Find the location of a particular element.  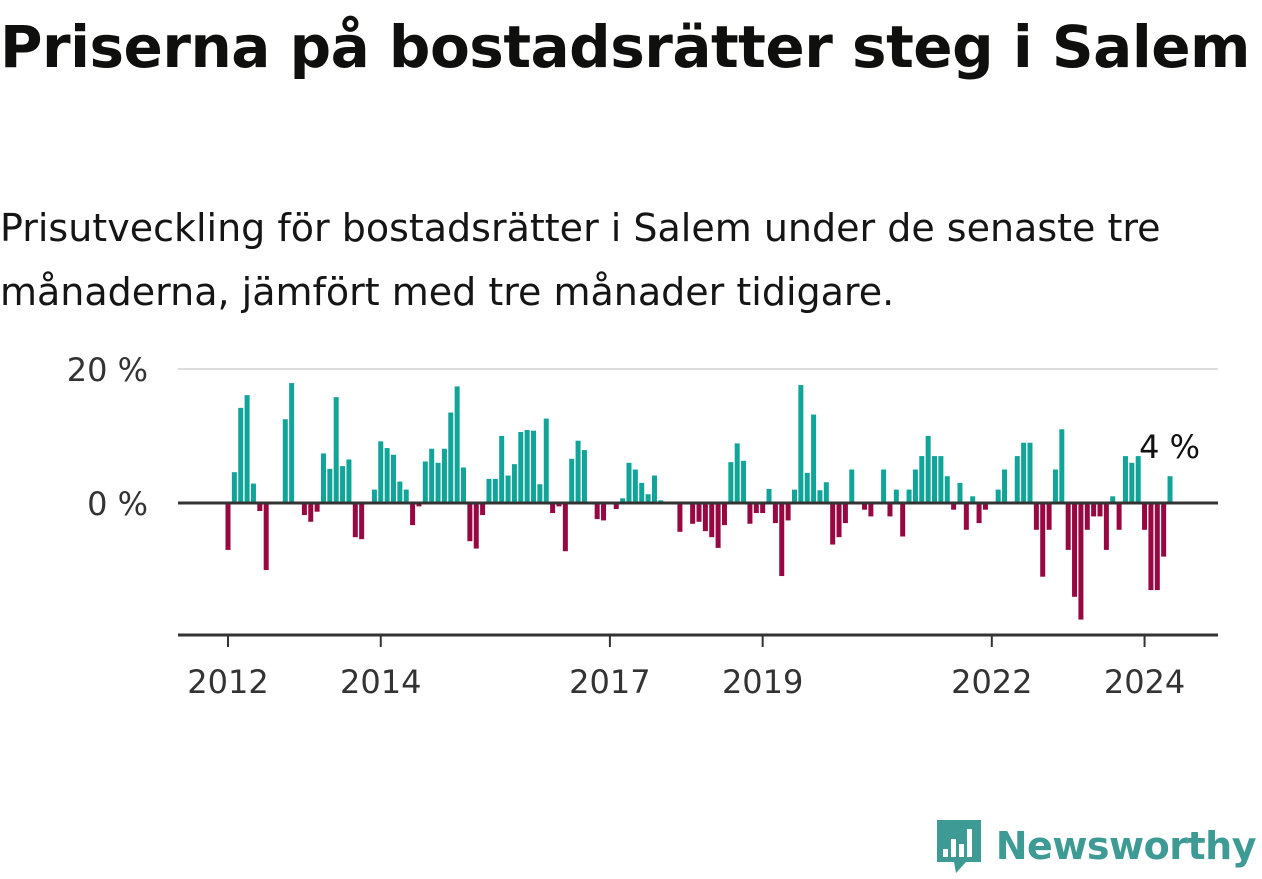

y-tick-label: 0 % is located at coordinates (117, 504).